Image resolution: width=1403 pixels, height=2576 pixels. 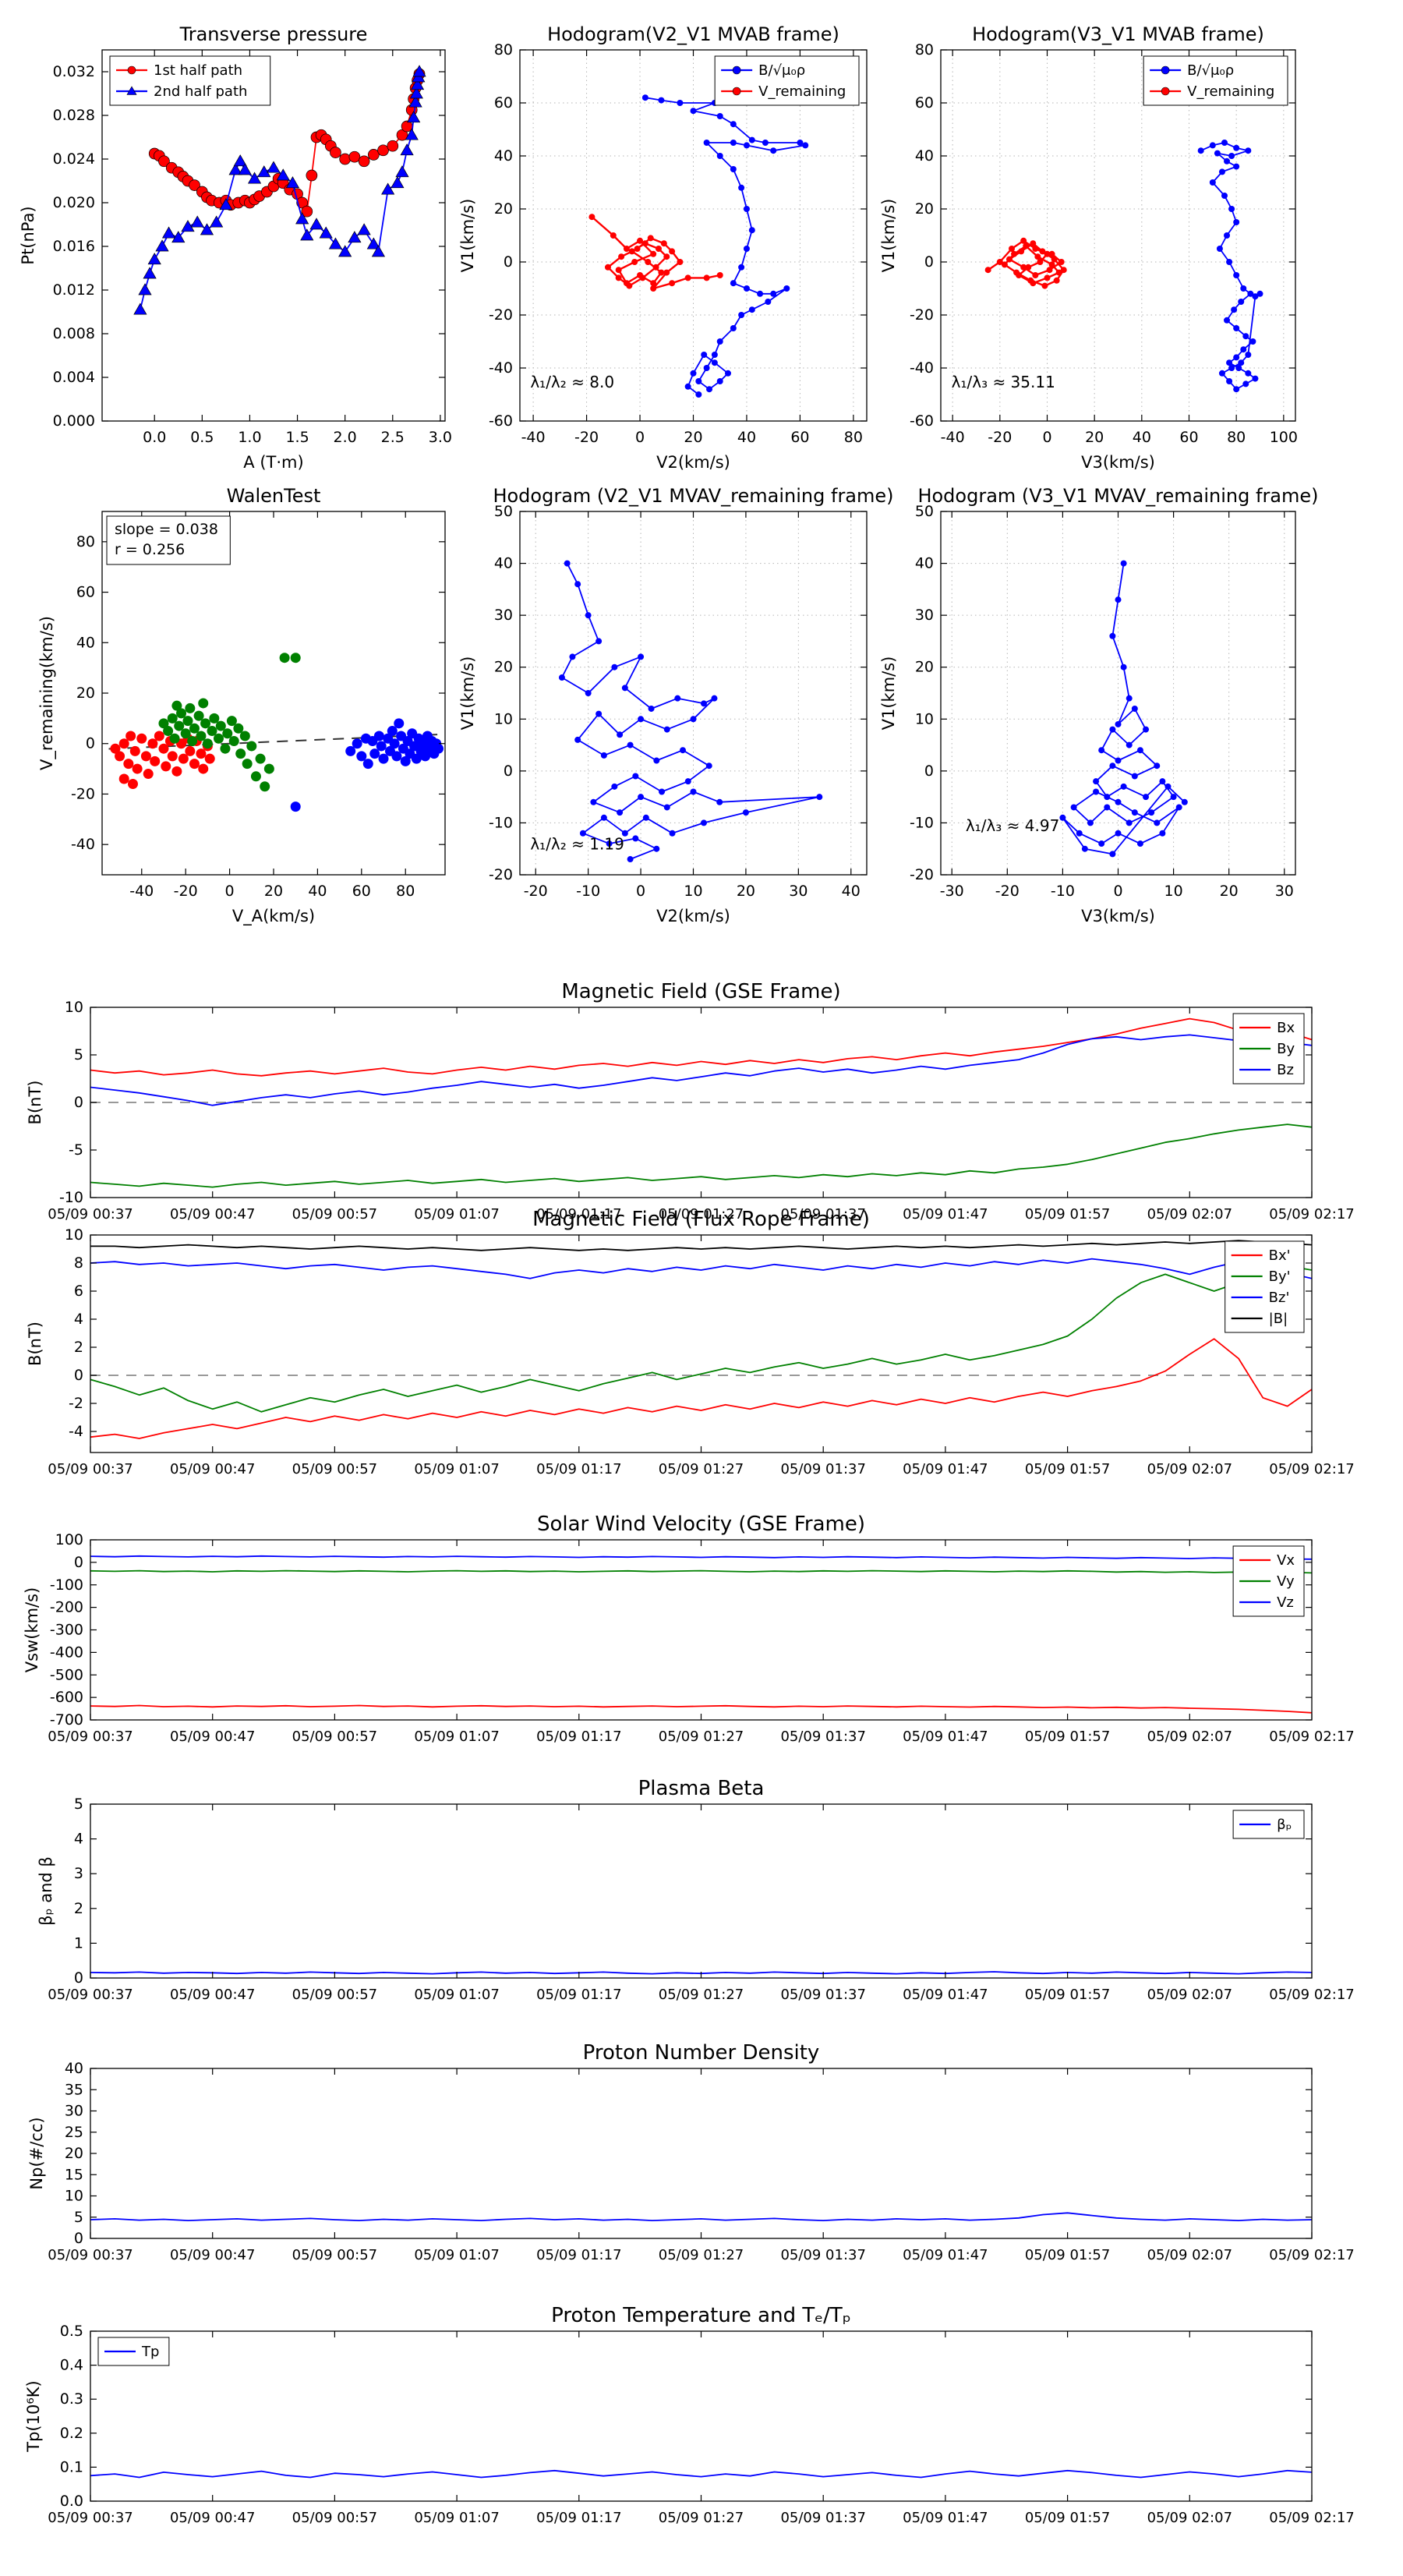 What do you see at coordinates (1284, 1825) in the screenshot?
I see `svg-text: βₚ` at bounding box center [1284, 1825].